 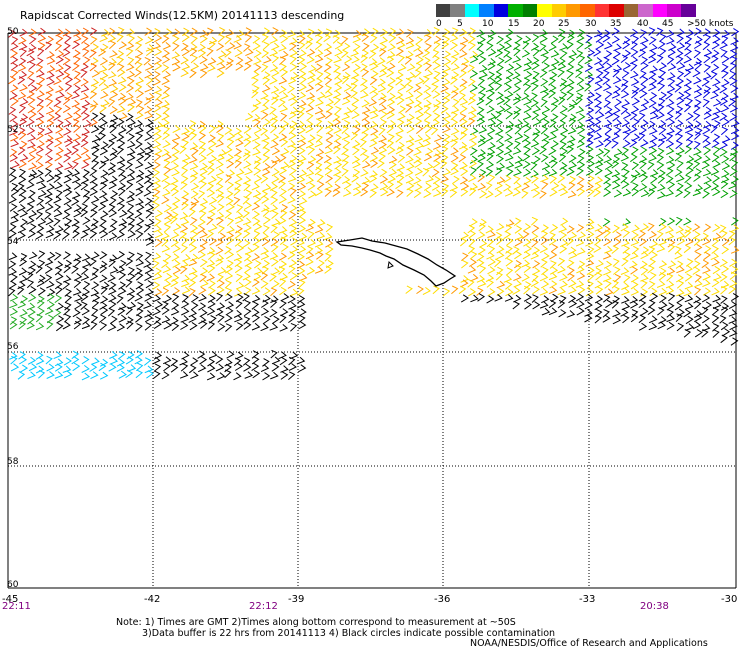 What do you see at coordinates (674, 10) in the screenshot?
I see `scale-swatch` at bounding box center [674, 10].